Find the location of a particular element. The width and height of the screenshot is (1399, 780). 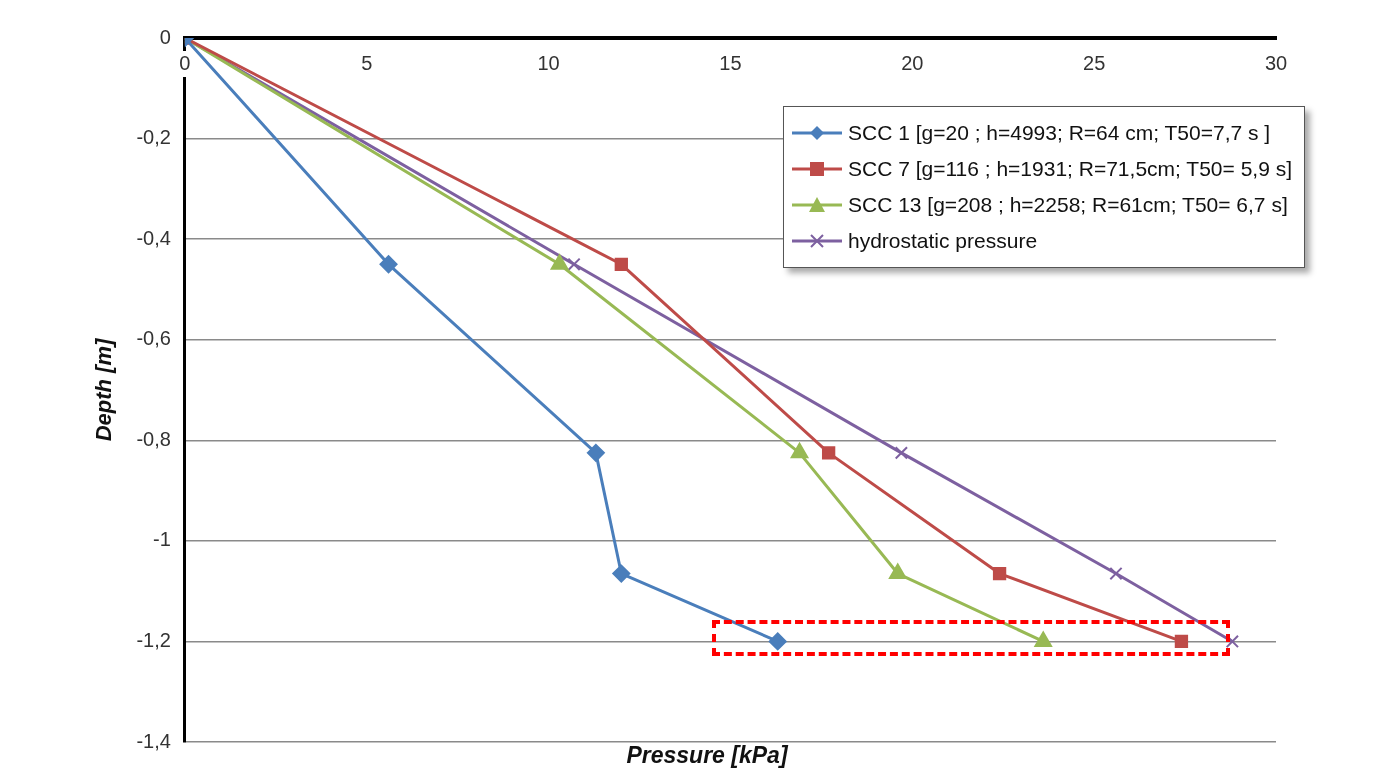

x-tick-label: 10 is located at coordinates (548, 62).